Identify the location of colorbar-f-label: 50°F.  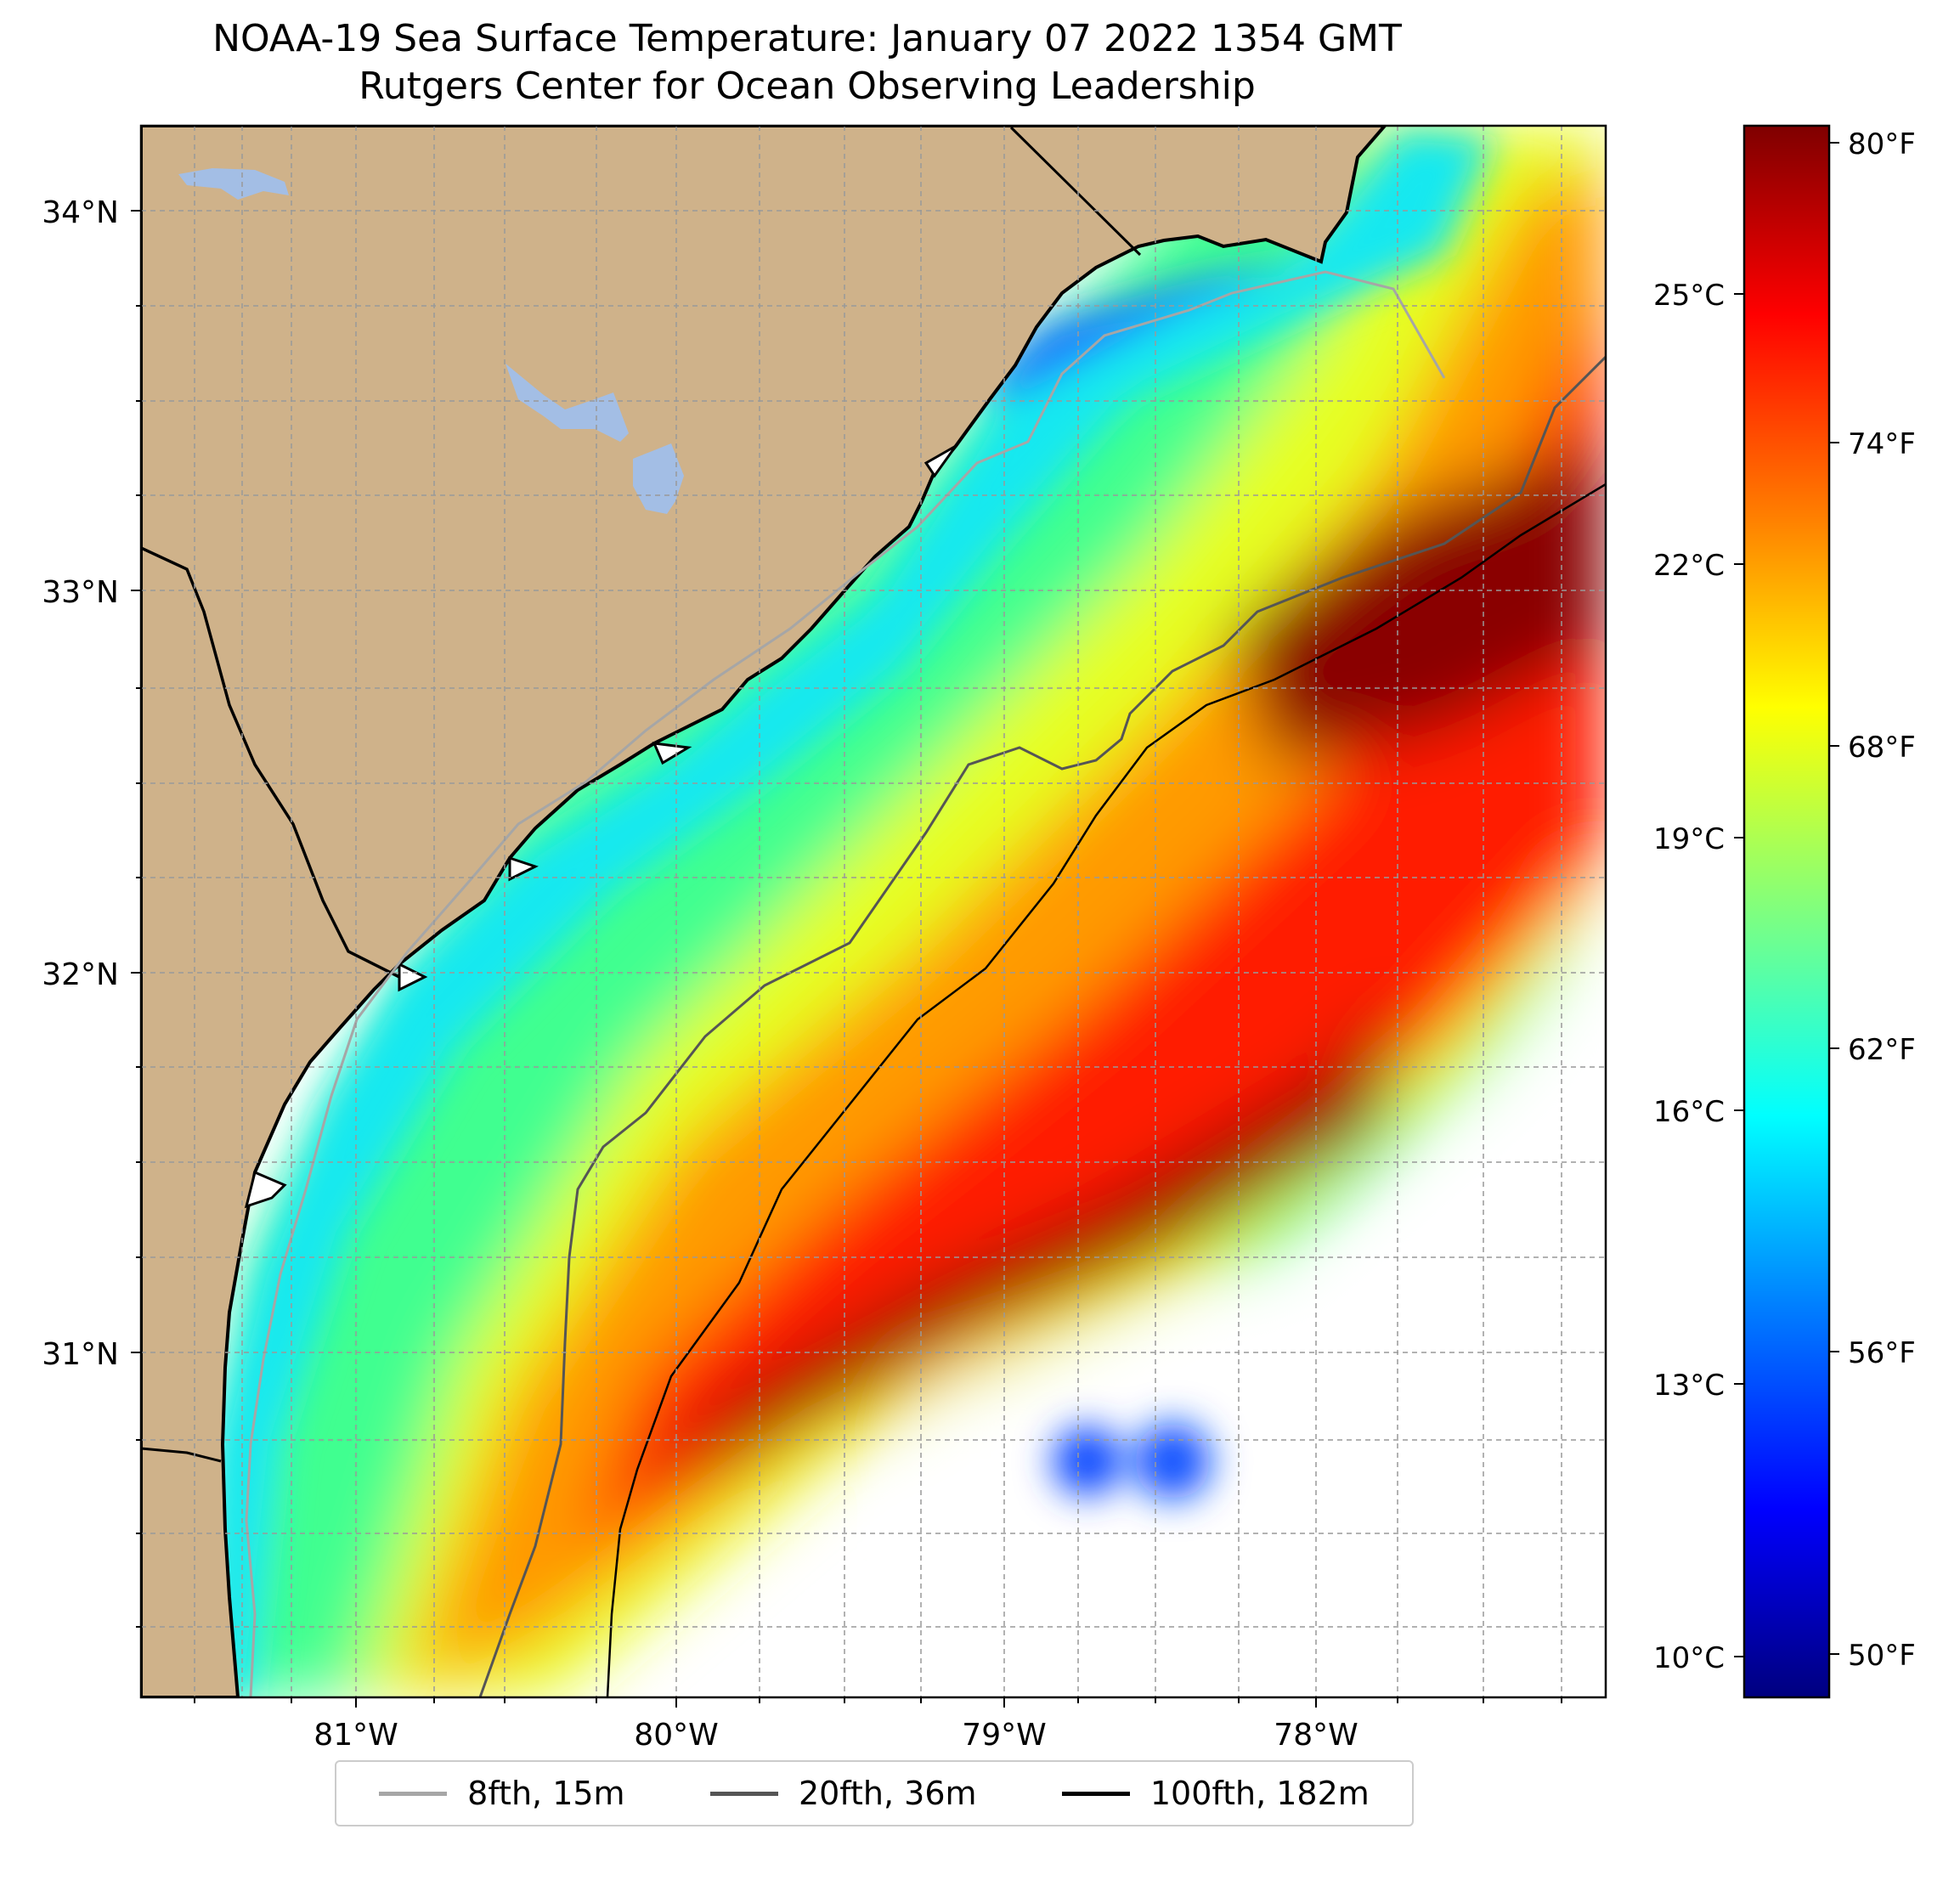
(1882, 1656).